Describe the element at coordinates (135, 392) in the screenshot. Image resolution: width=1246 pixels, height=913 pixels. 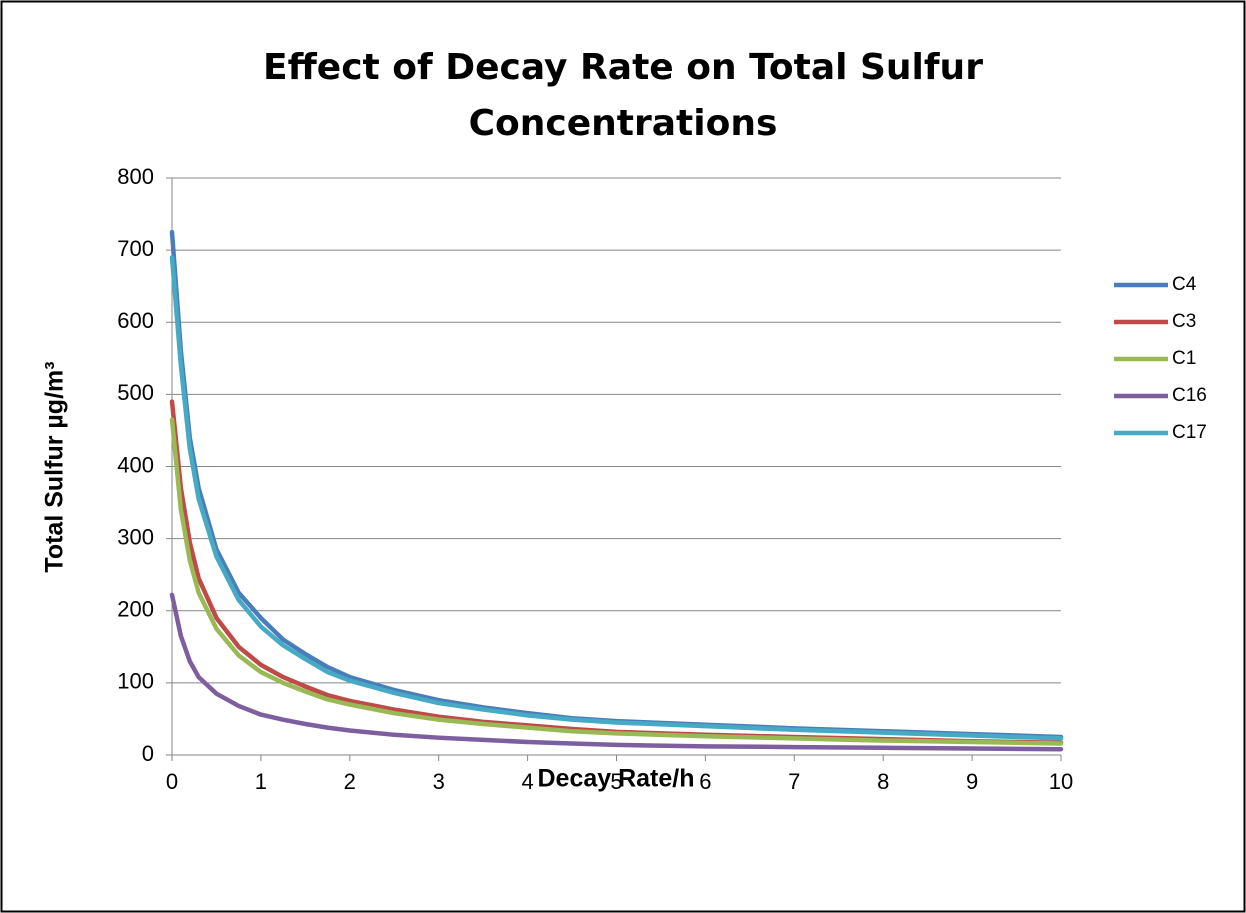
I see `y-tick-label: 500` at that location.